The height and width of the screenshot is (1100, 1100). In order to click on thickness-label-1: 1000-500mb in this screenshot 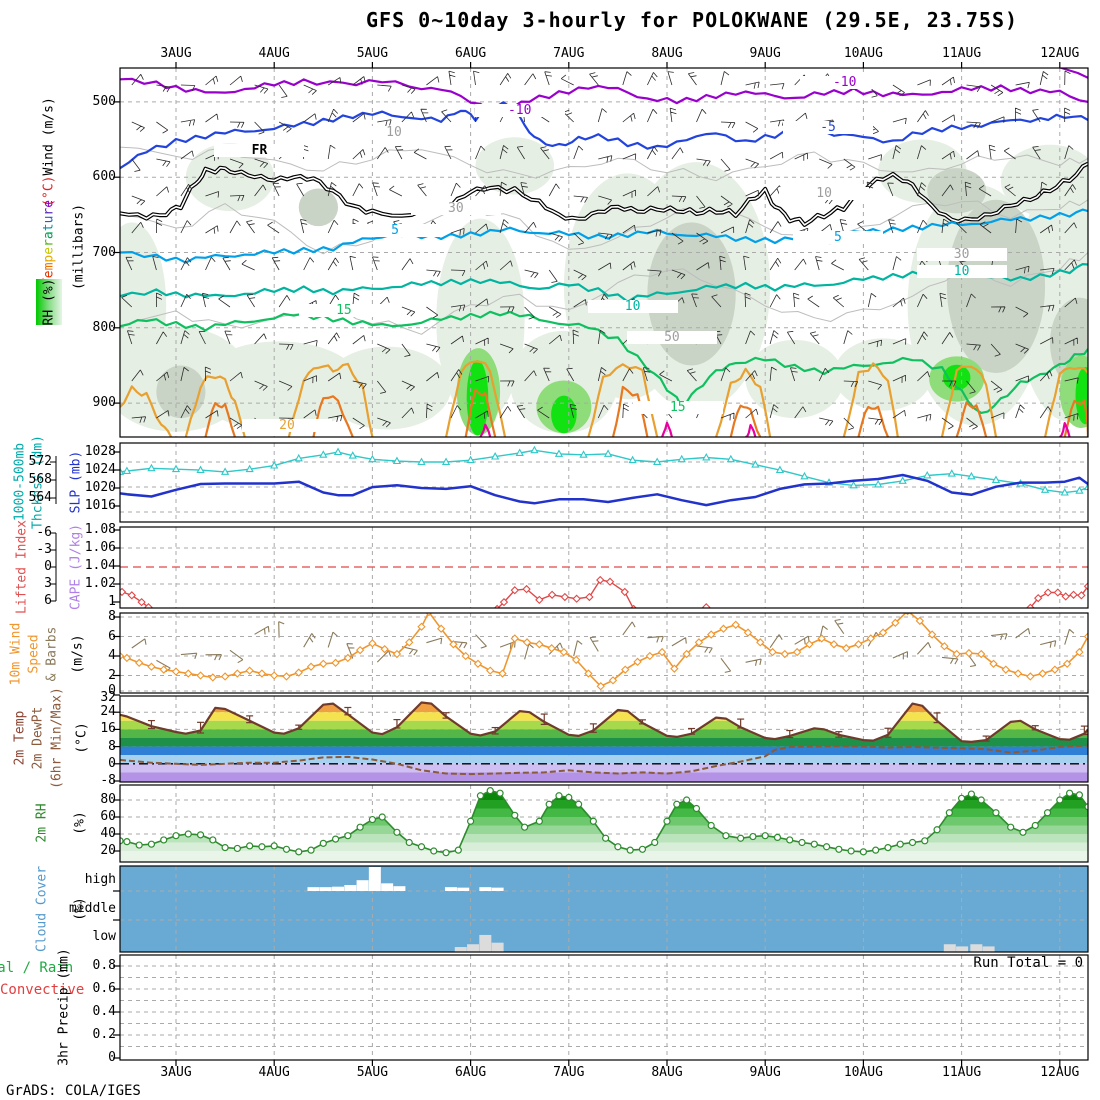, I will do `click(20, 482)`.